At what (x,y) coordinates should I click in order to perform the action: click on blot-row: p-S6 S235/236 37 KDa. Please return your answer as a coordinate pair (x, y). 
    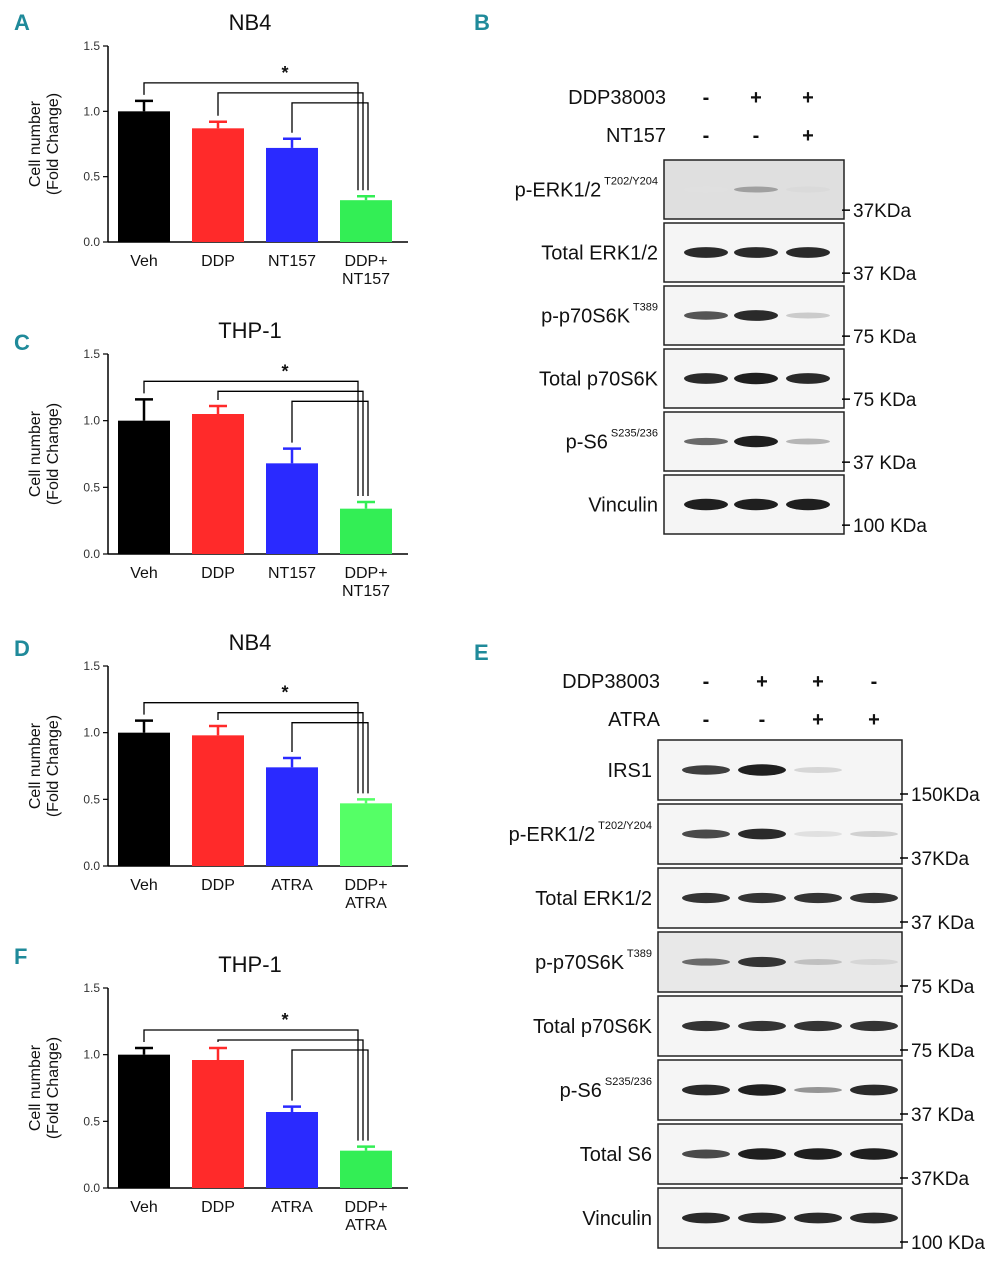
    Looking at the image, I should click on (741, 442).